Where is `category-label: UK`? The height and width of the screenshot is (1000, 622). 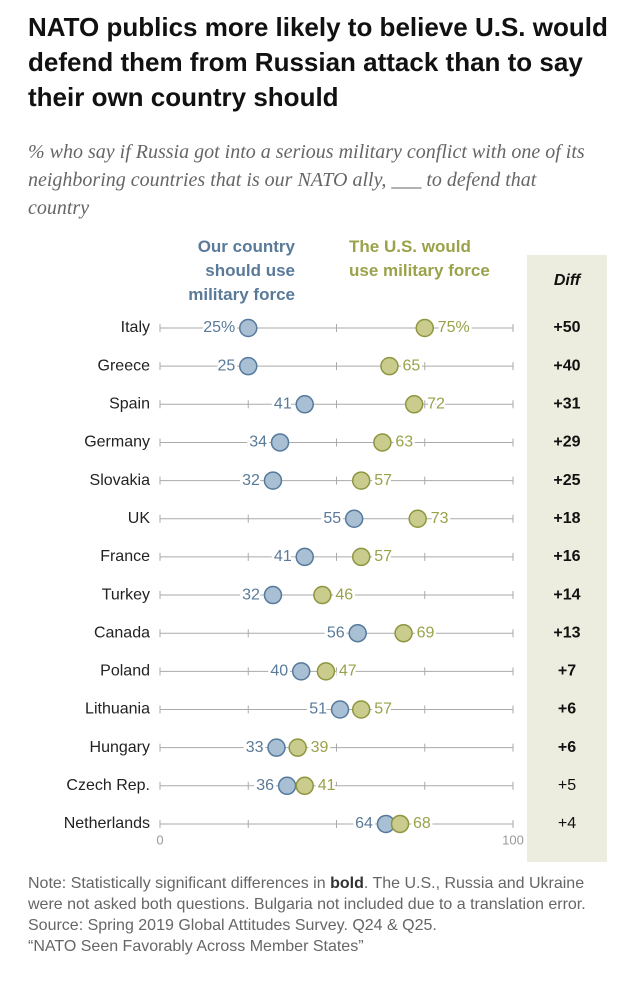
category-label: UK is located at coordinates (139, 518).